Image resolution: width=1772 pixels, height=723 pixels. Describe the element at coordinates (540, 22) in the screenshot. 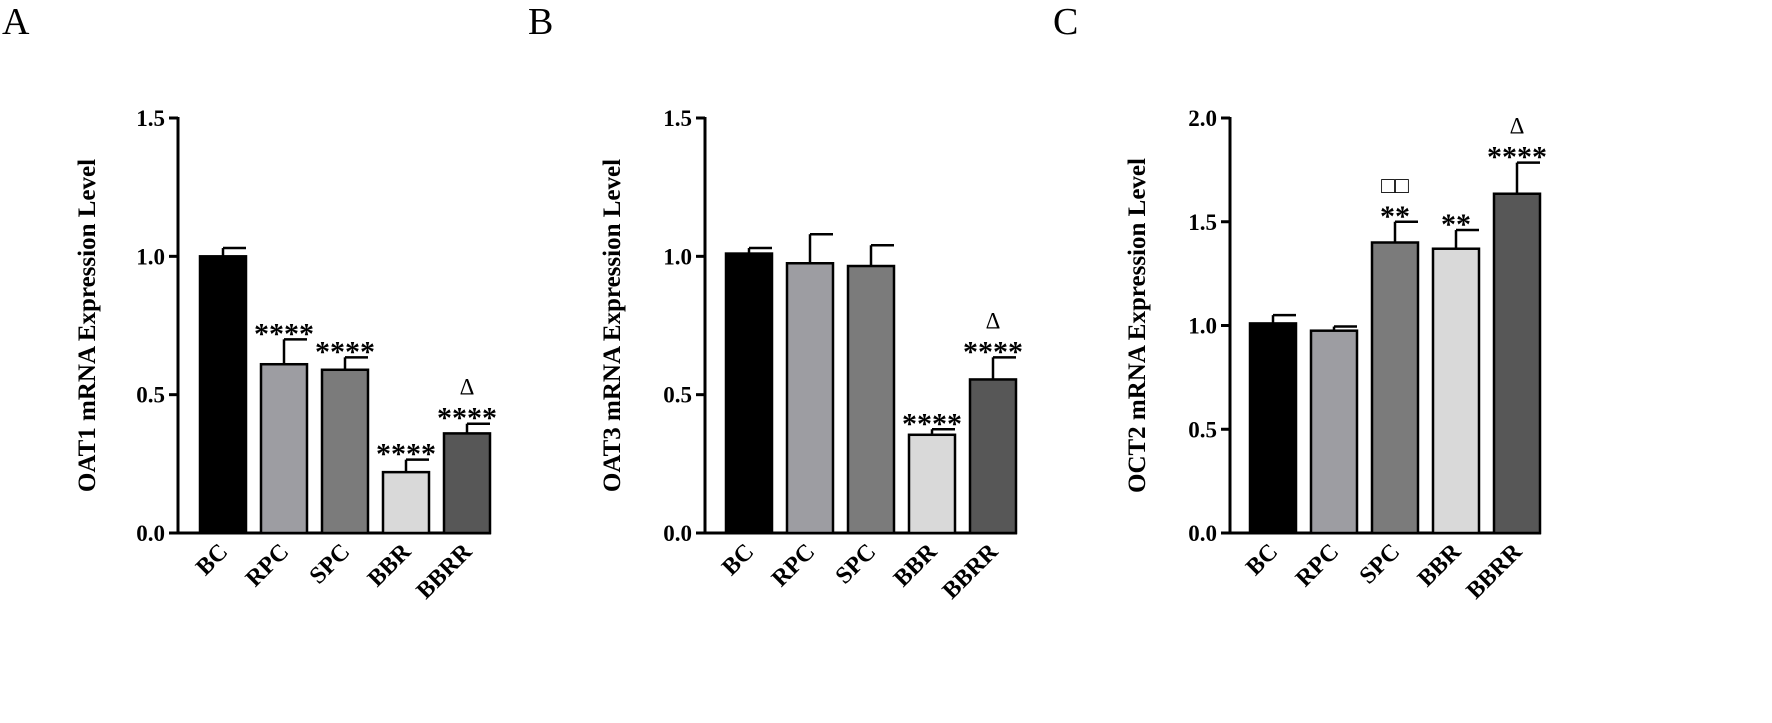

I see `panel-label: B` at that location.